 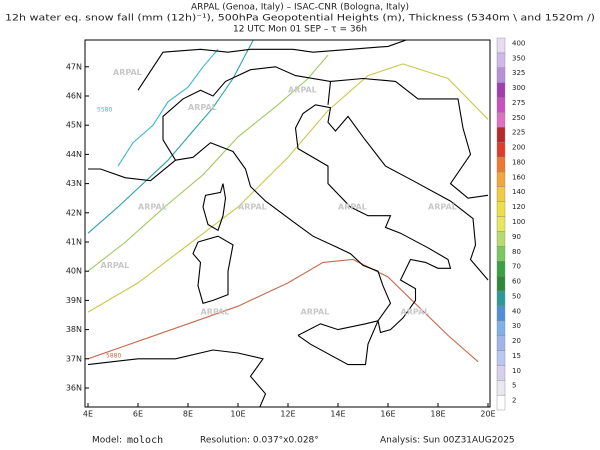 I want to click on colorbar-label: 5, so click(x=514, y=386).